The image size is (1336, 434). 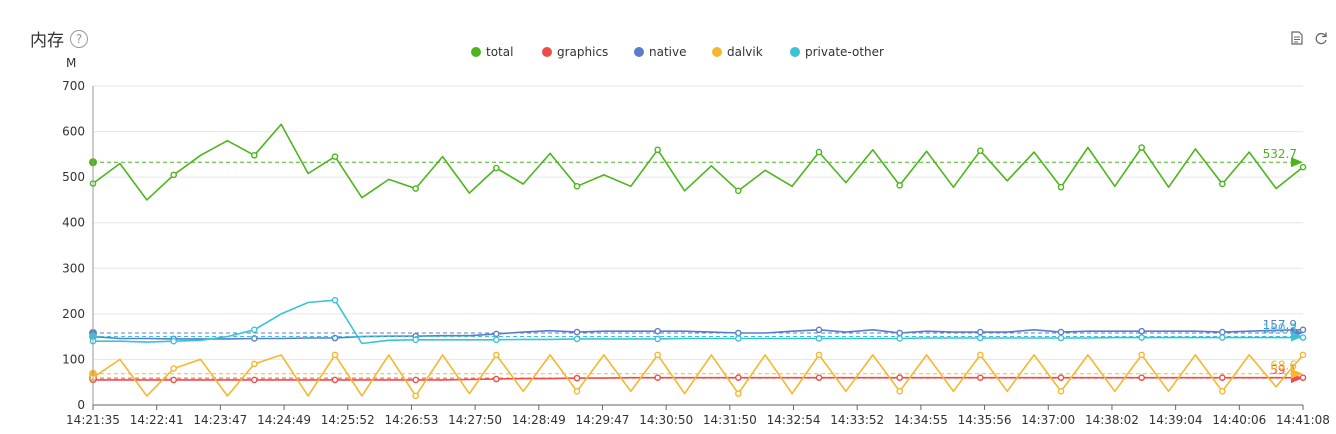 What do you see at coordinates (1321, 38) in the screenshot?
I see `refresh-icon` at bounding box center [1321, 38].